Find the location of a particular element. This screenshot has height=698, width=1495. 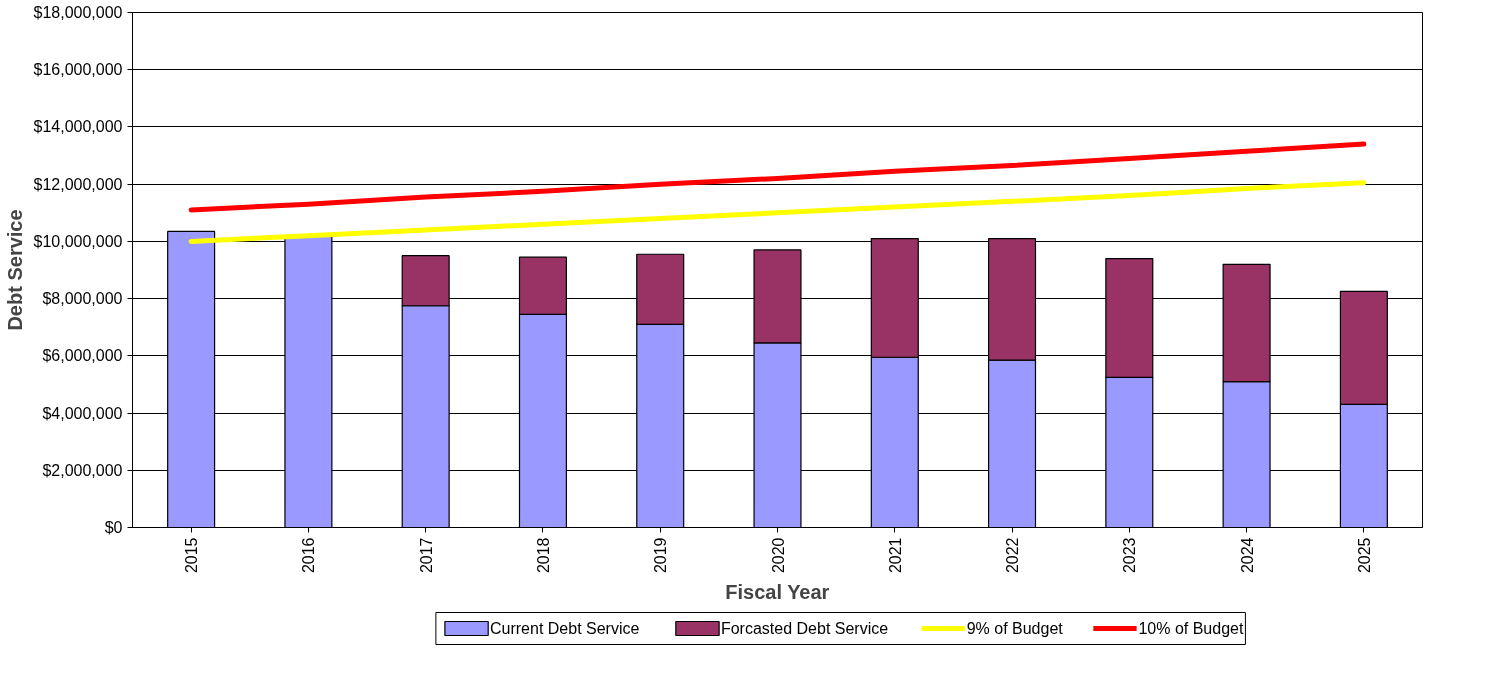

x-tick-label: 2015 is located at coordinates (192, 555).